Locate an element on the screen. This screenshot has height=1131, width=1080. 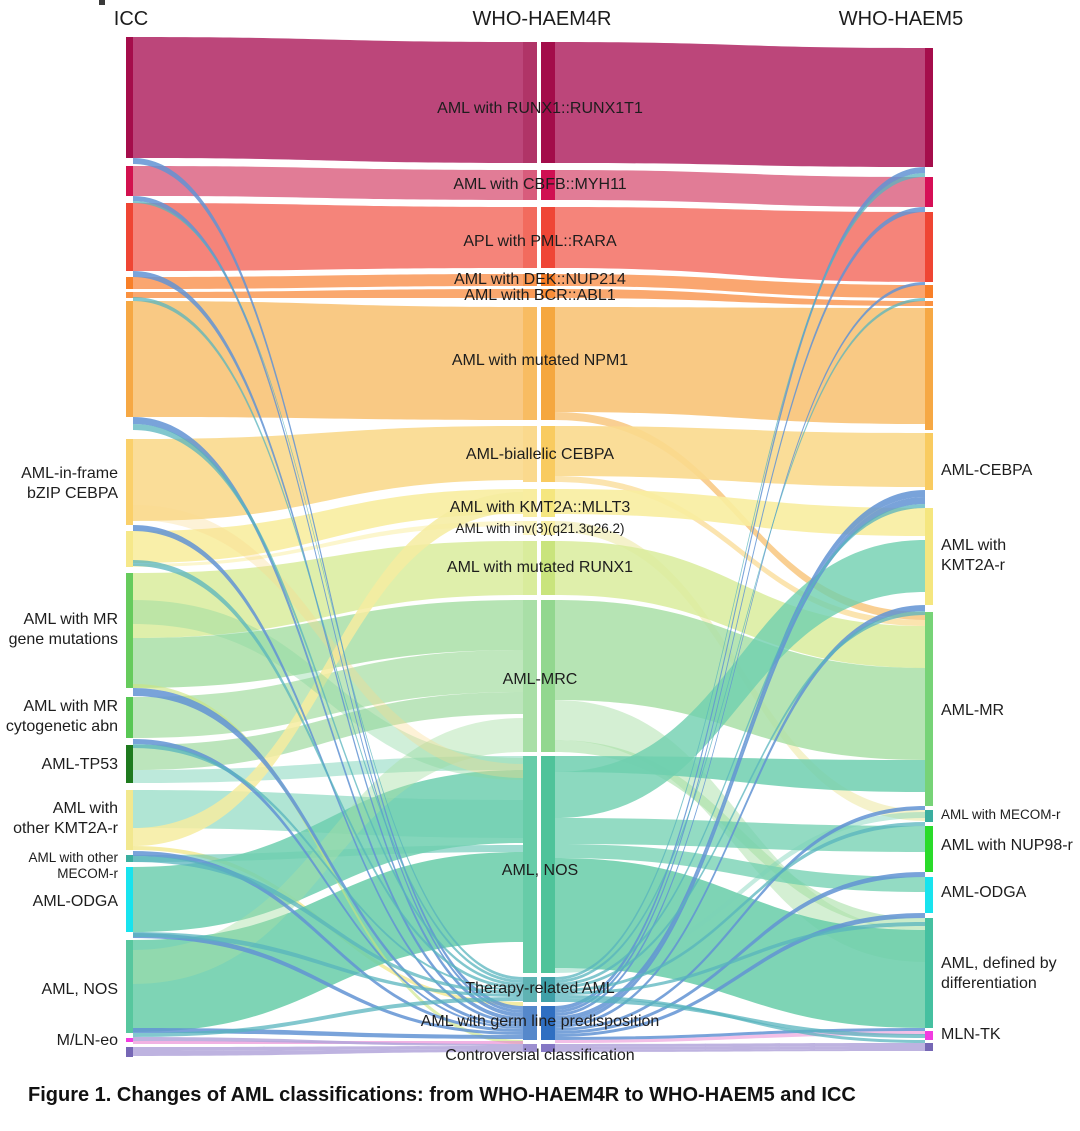
crop-artifact is located at coordinates (102, 2).